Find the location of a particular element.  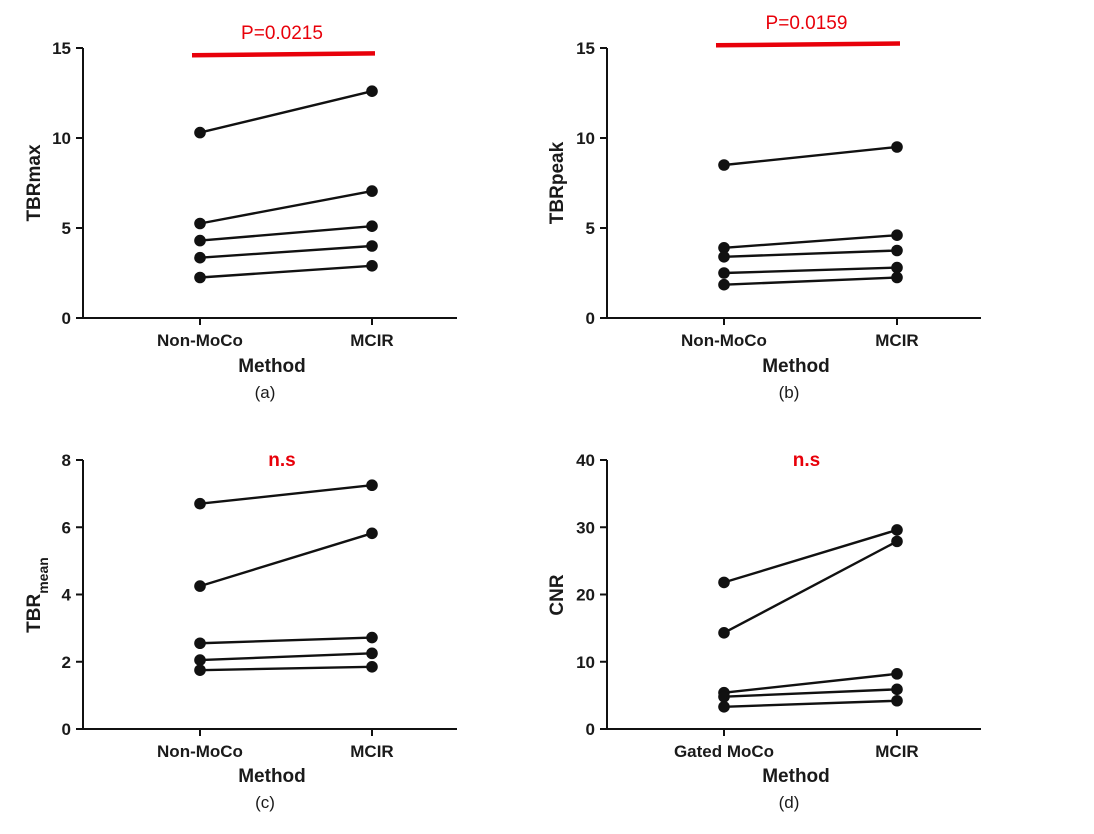

y-tick-label: 6 is located at coordinates (66, 527).